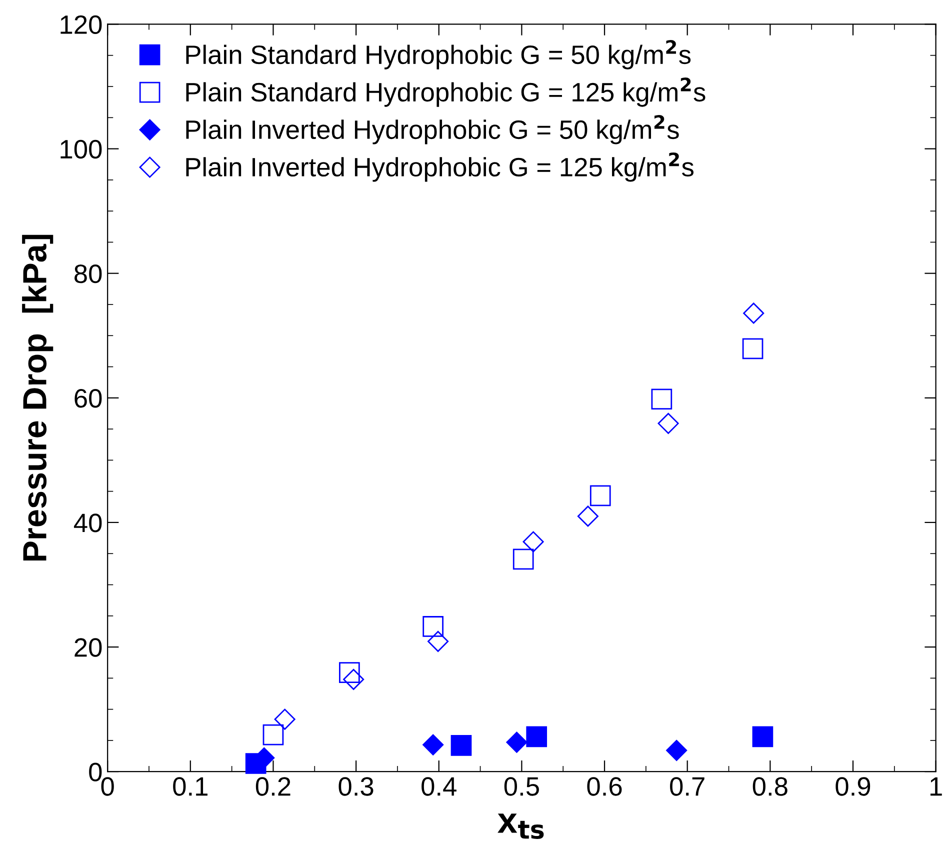 This screenshot has width=952, height=865. I want to click on x-tick-label: 1, so click(936, 786).